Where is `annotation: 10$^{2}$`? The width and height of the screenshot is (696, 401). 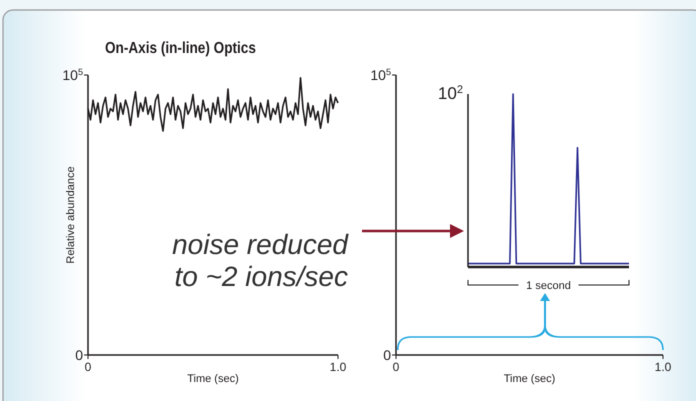
annotation: 10$^{2}$ is located at coordinates (450, 93).